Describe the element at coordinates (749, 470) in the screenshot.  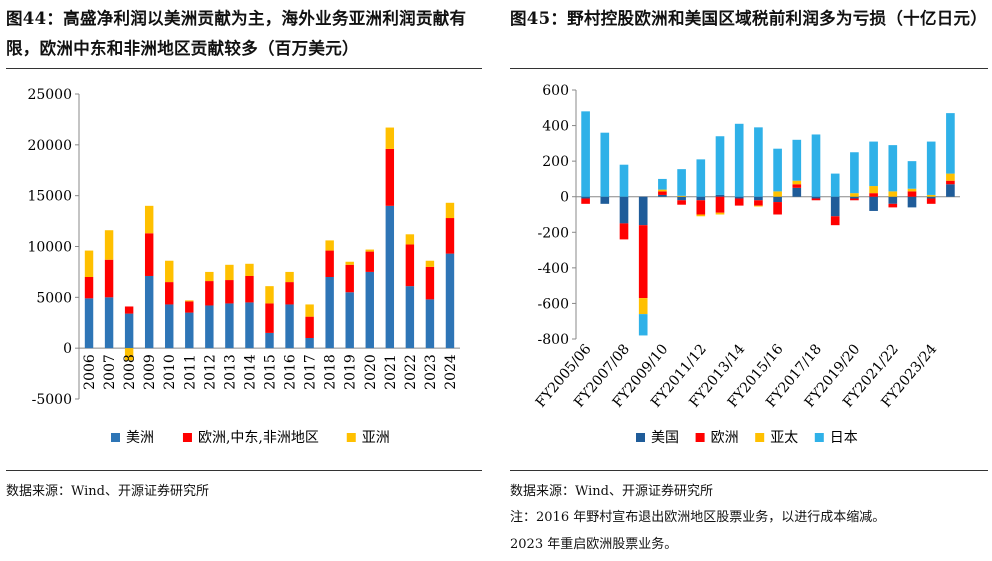
I see `right-source-rule` at that location.